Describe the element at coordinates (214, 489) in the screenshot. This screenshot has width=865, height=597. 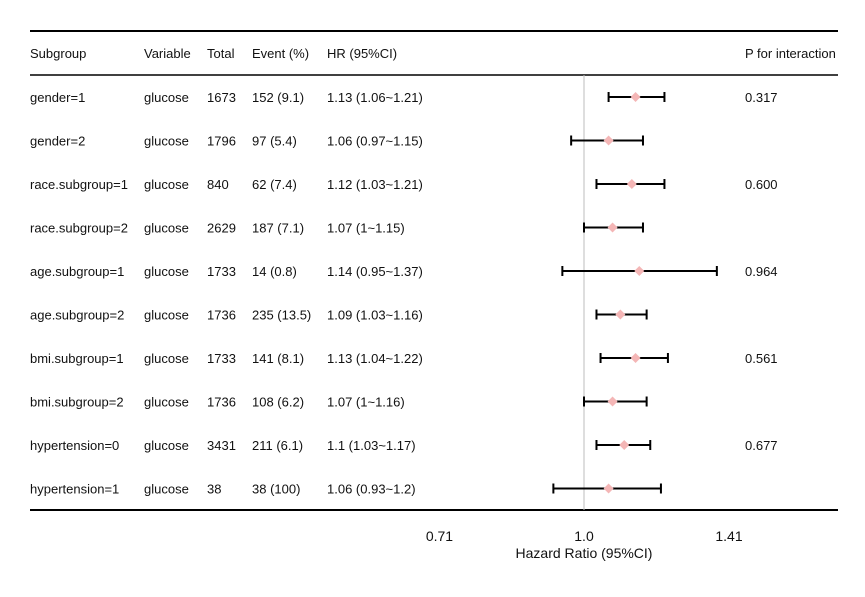
I see `total-cell: 38` at that location.